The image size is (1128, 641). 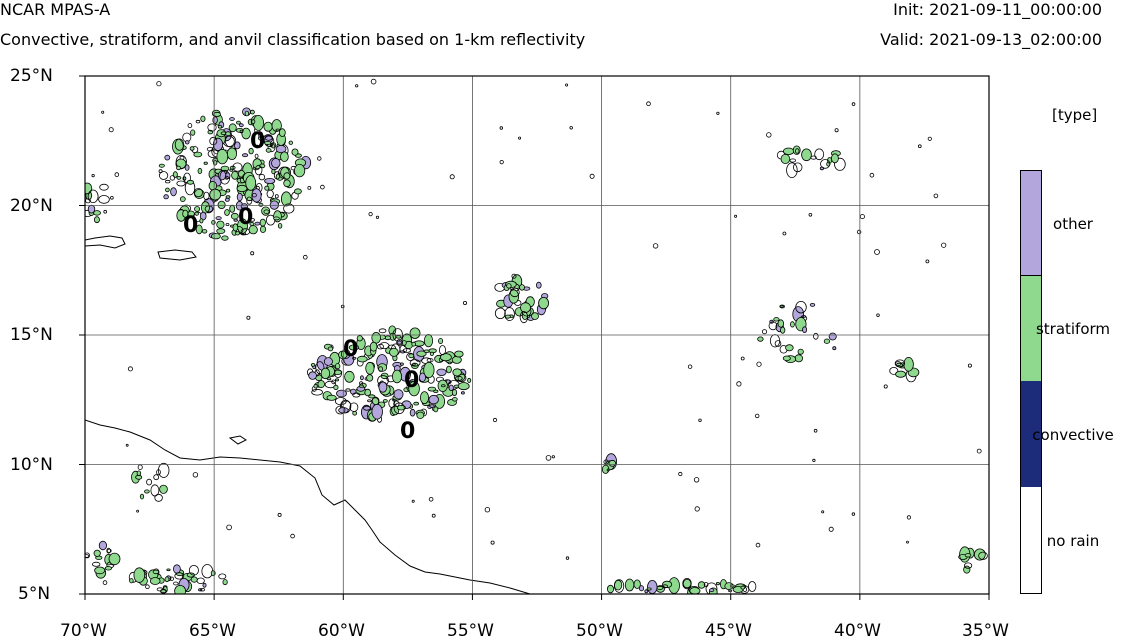 I want to click on legend-label-convective: convective, so click(x=1073, y=435).